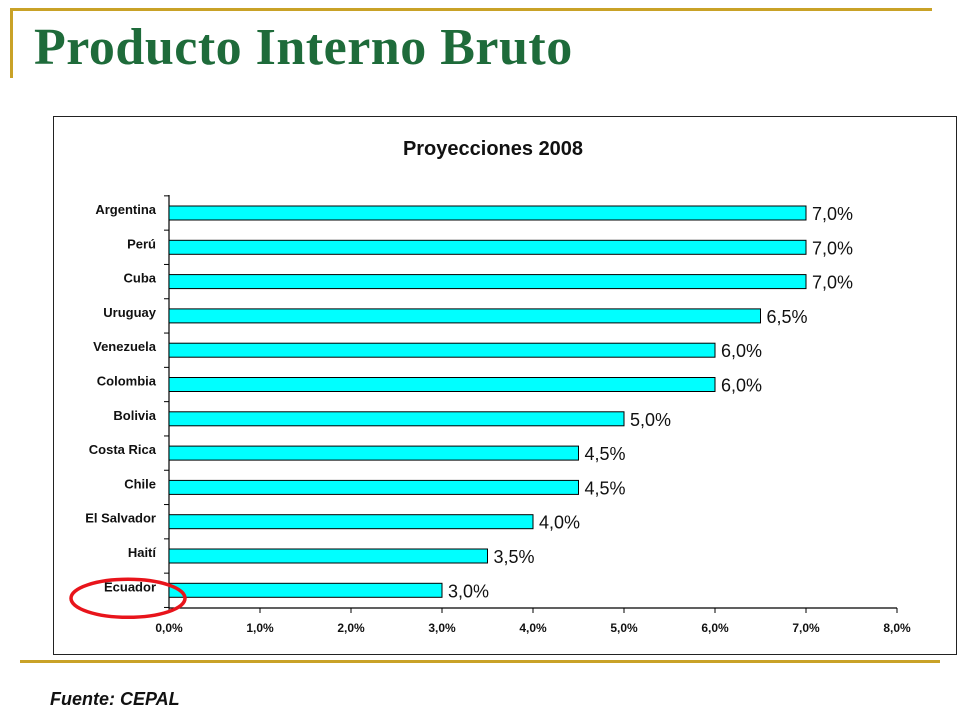 The height and width of the screenshot is (720, 960). Describe the element at coordinates (787, 317) in the screenshot. I see `value-label: 6,5%` at that location.